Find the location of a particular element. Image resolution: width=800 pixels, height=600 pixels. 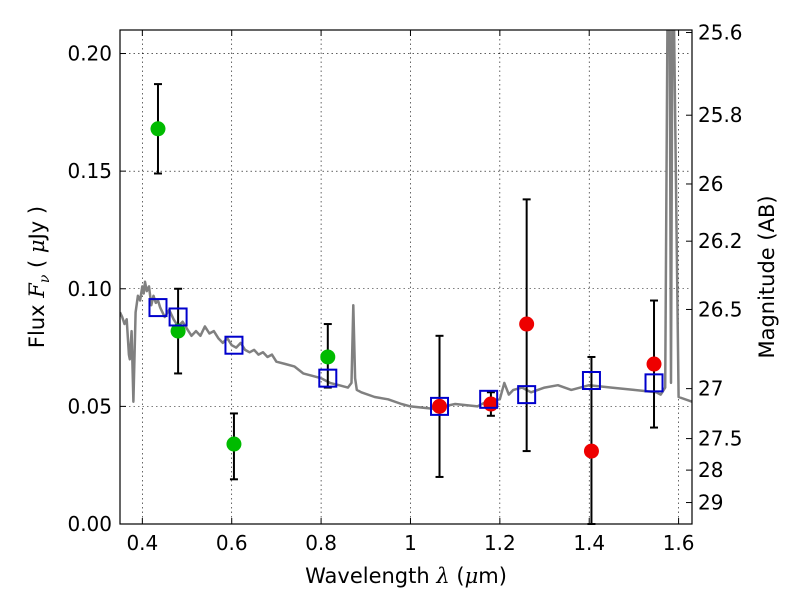

y2-tick-label: 26 is located at coordinates (710, 184).